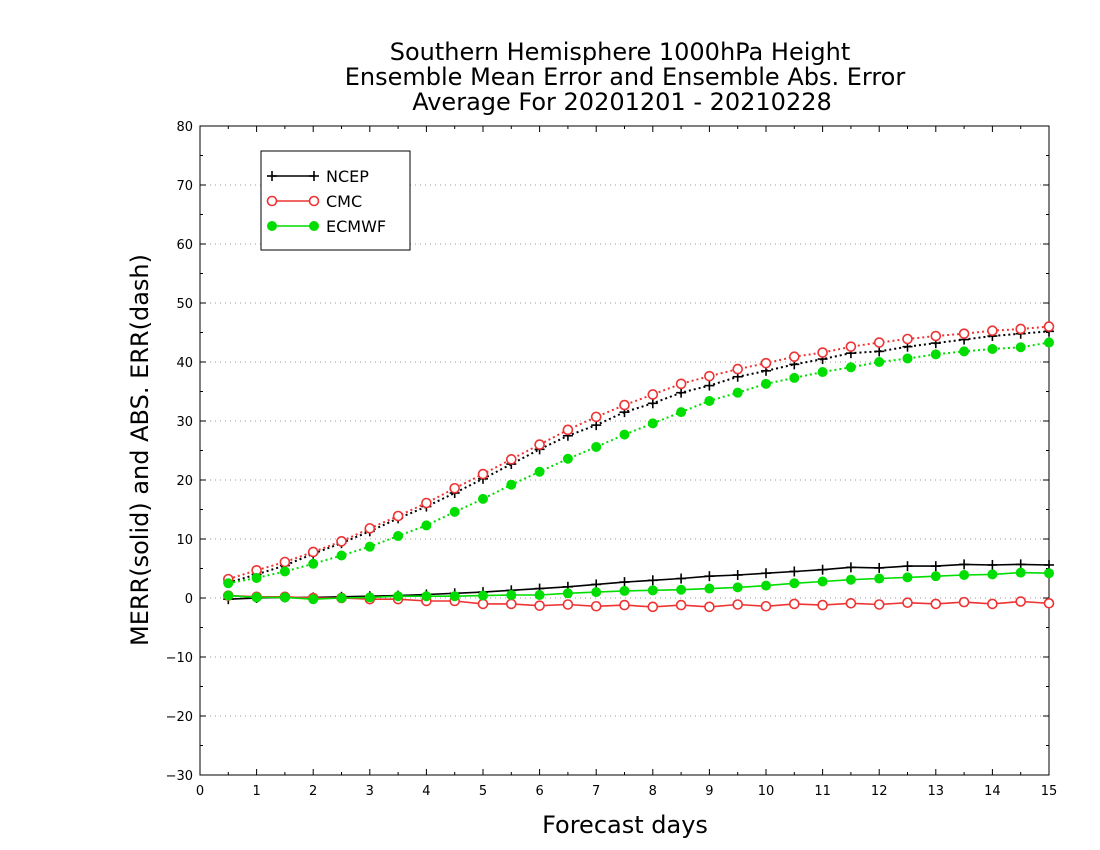  What do you see at coordinates (184, 540) in the screenshot?
I see `y-tick-label: 10` at bounding box center [184, 540].